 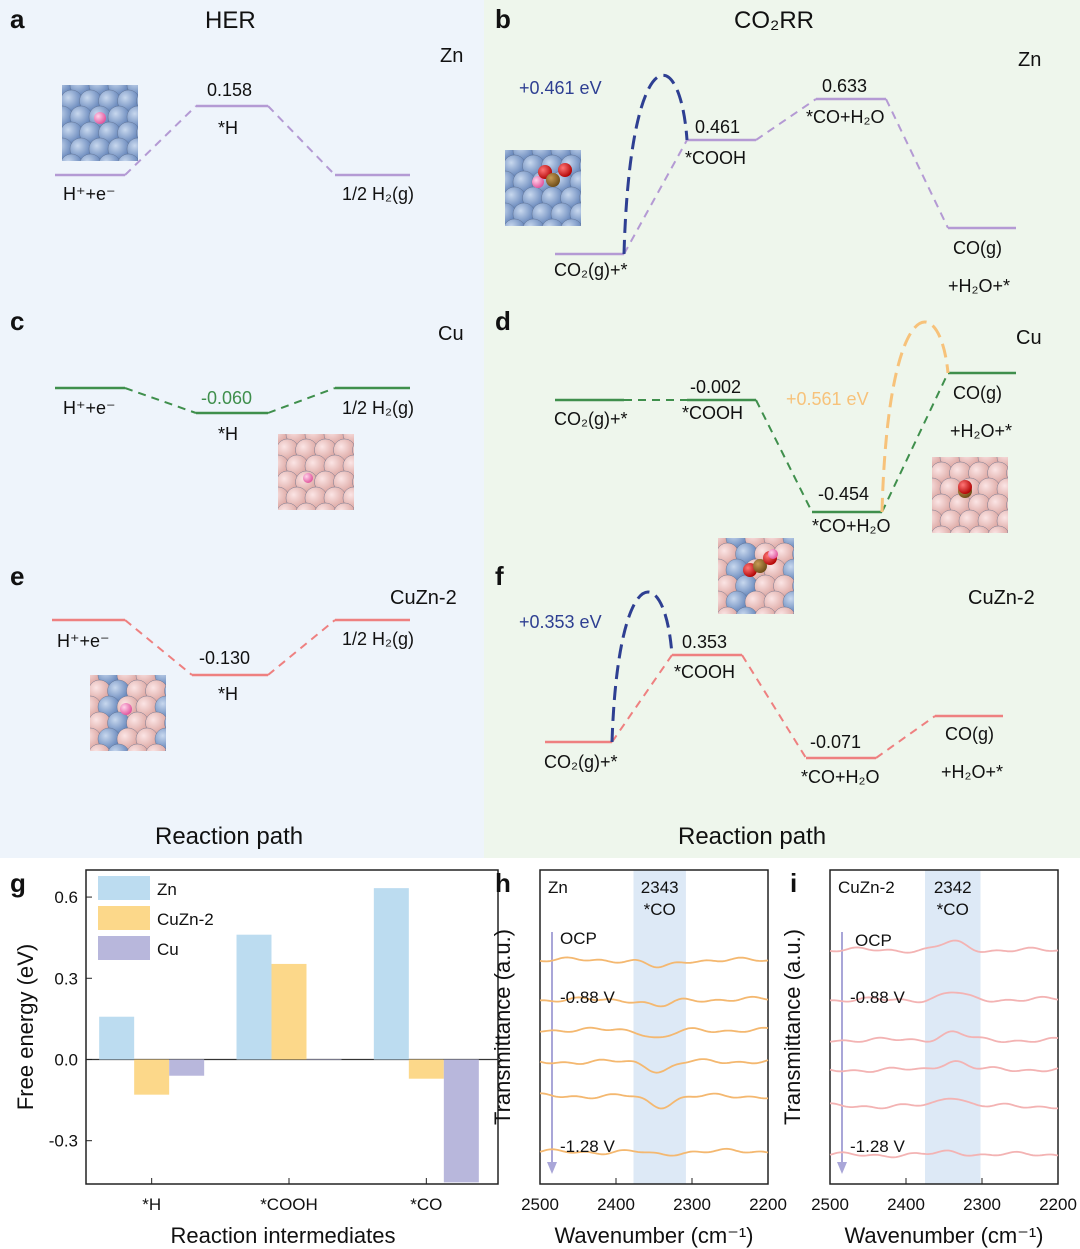 I want to click on panel-b-letter: b, so click(x=503, y=19).